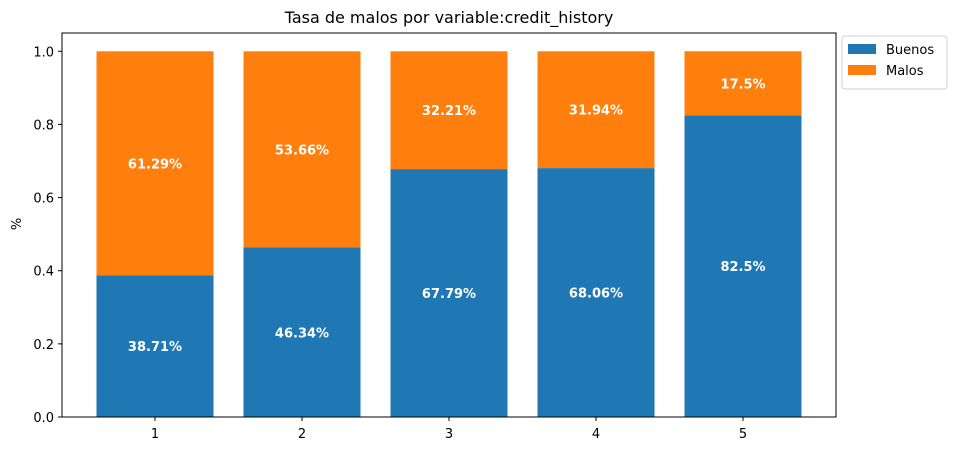 The image size is (954, 451). What do you see at coordinates (743, 434) in the screenshot?
I see `x-tick-label: 5` at bounding box center [743, 434].